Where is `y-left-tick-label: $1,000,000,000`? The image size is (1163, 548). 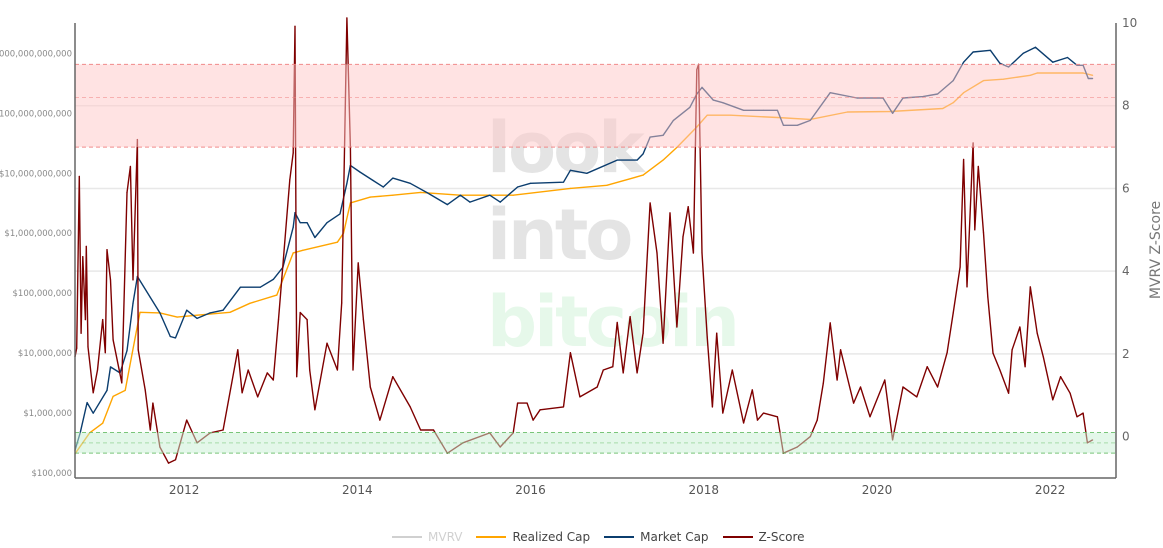
y-left-tick-label: $1,000,000,000 is located at coordinates (38, 234).